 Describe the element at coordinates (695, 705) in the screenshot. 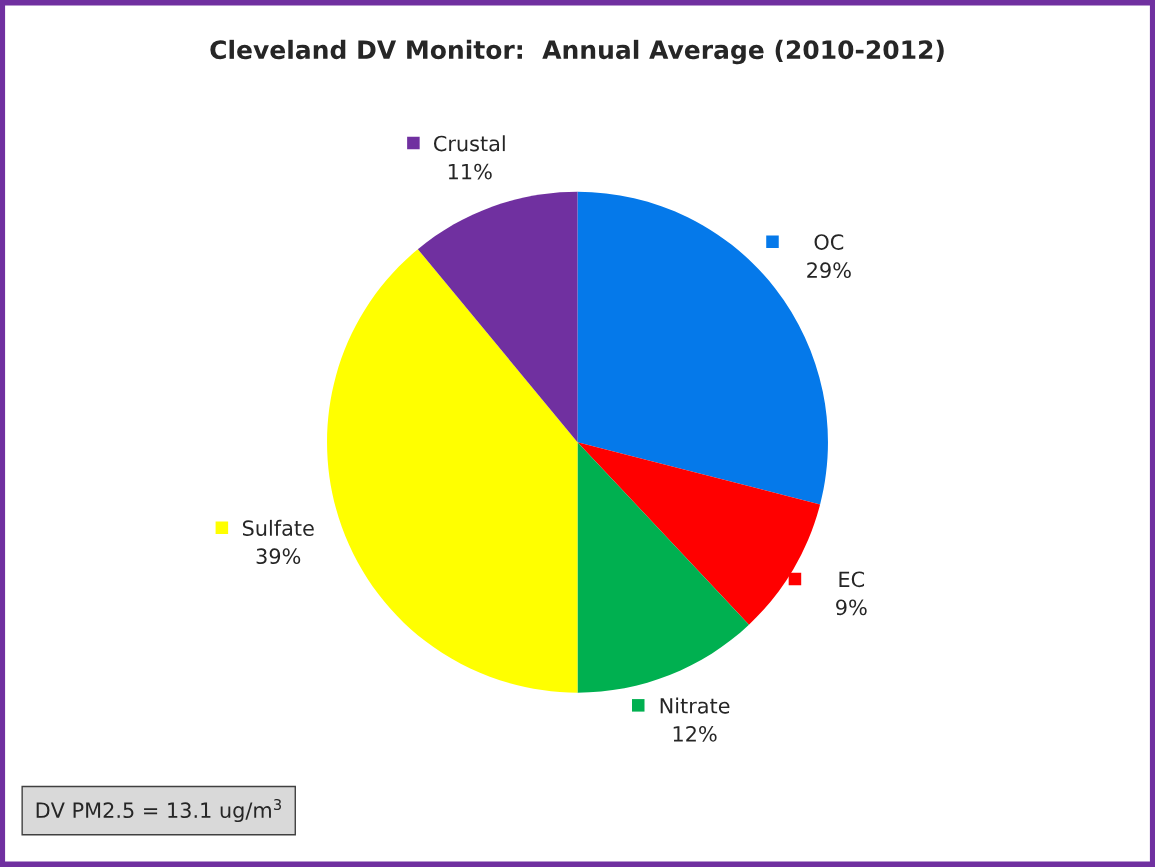

I see `legend-label: Nitrate` at that location.